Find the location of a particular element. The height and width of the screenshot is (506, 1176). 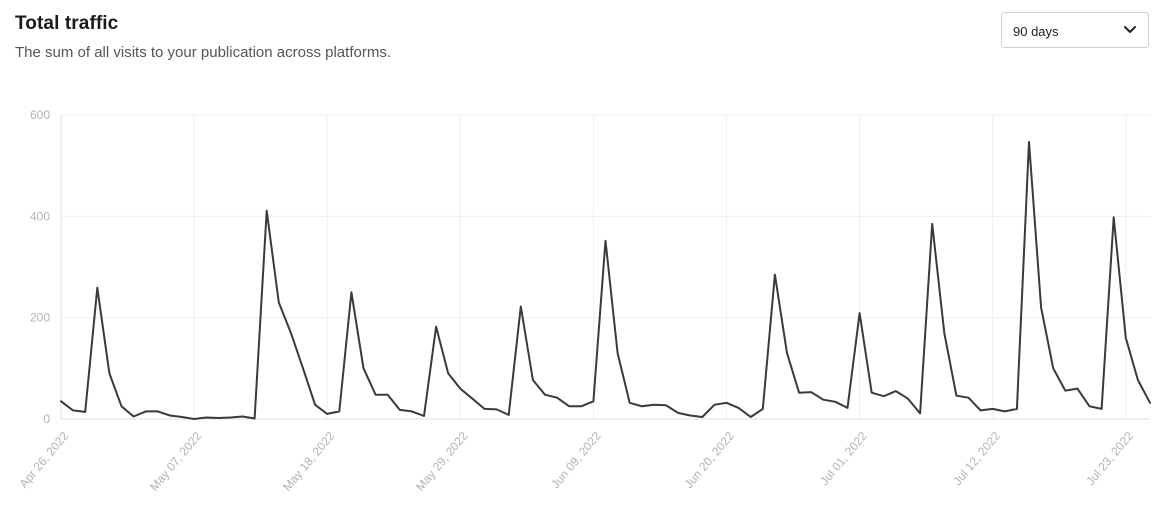

y-tick-label: 600 is located at coordinates (40, 115).